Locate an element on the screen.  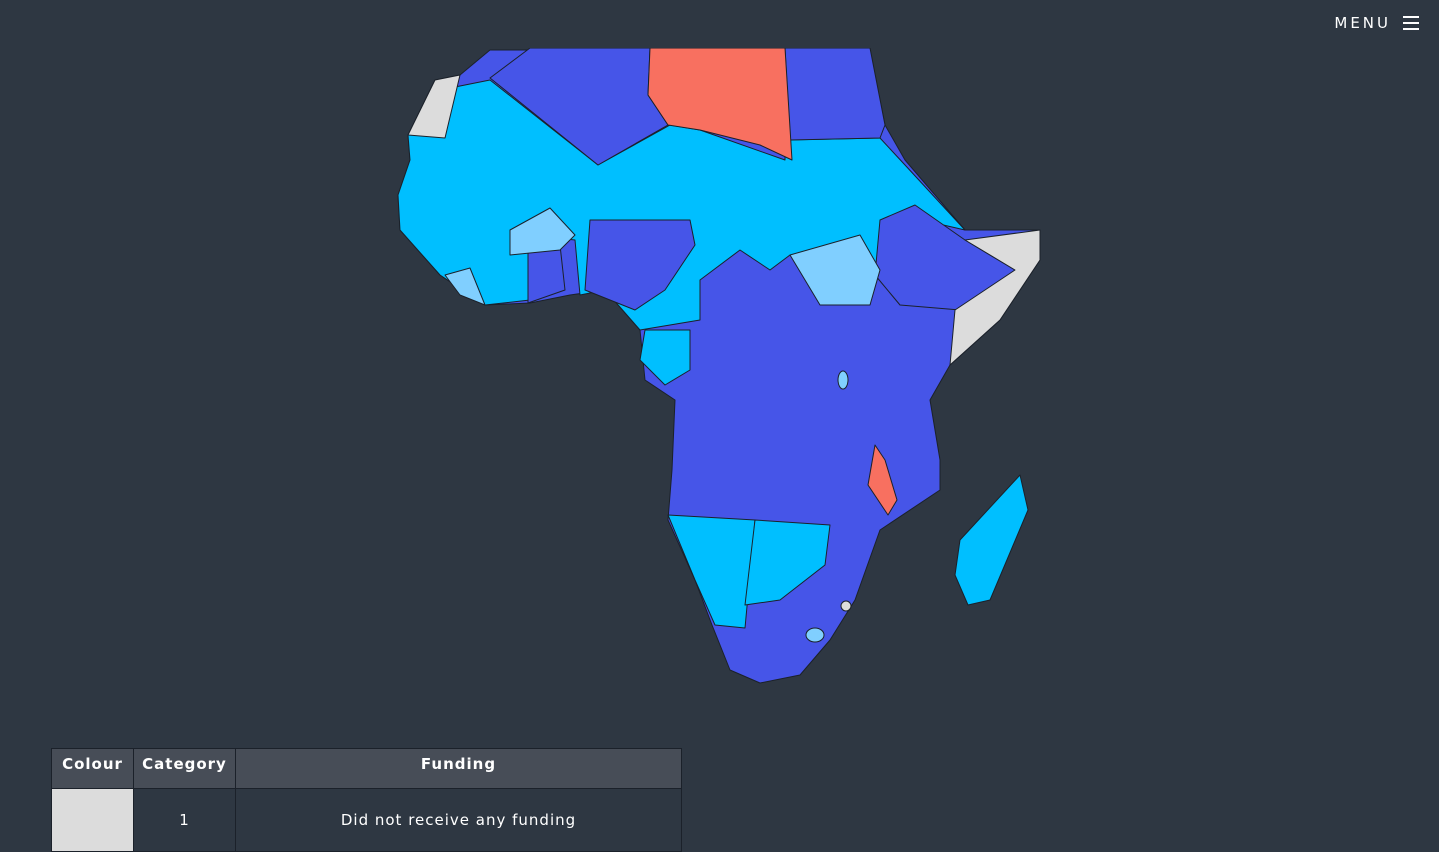
menu-icon is located at coordinates (1411, 23).